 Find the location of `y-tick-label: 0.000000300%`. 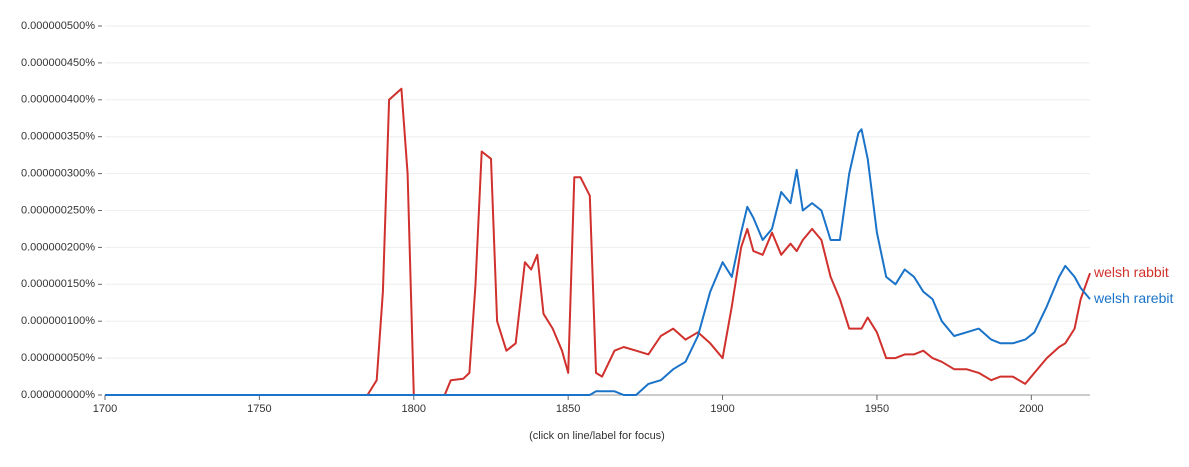

y-tick-label: 0.000000300% is located at coordinates (58, 174).